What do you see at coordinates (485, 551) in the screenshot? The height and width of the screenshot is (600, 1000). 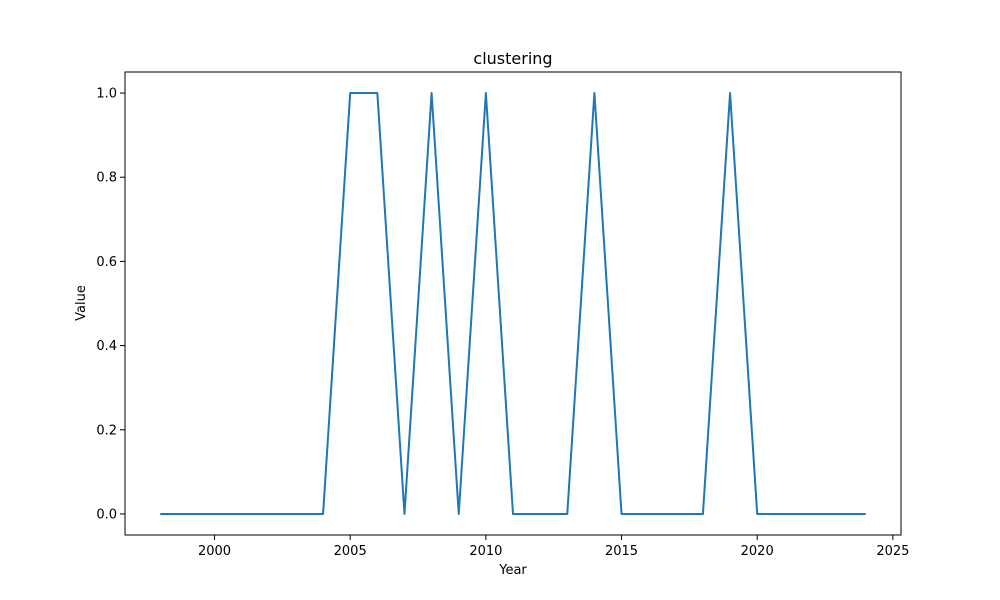 I see `x-tick-label: 2010` at bounding box center [485, 551].